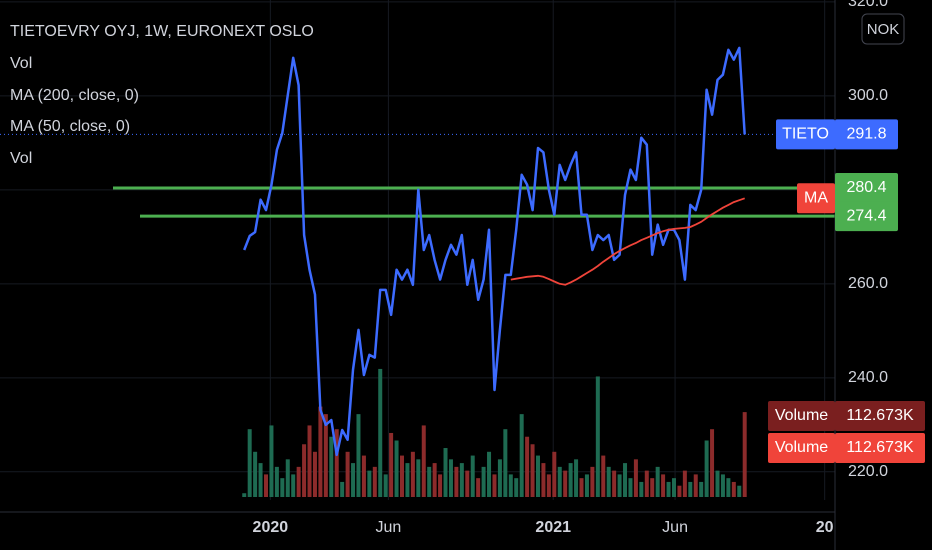 This screenshot has width=932, height=550. Describe the element at coordinates (868, 5) in the screenshot. I see `y-tick-label: 320.0` at that location.